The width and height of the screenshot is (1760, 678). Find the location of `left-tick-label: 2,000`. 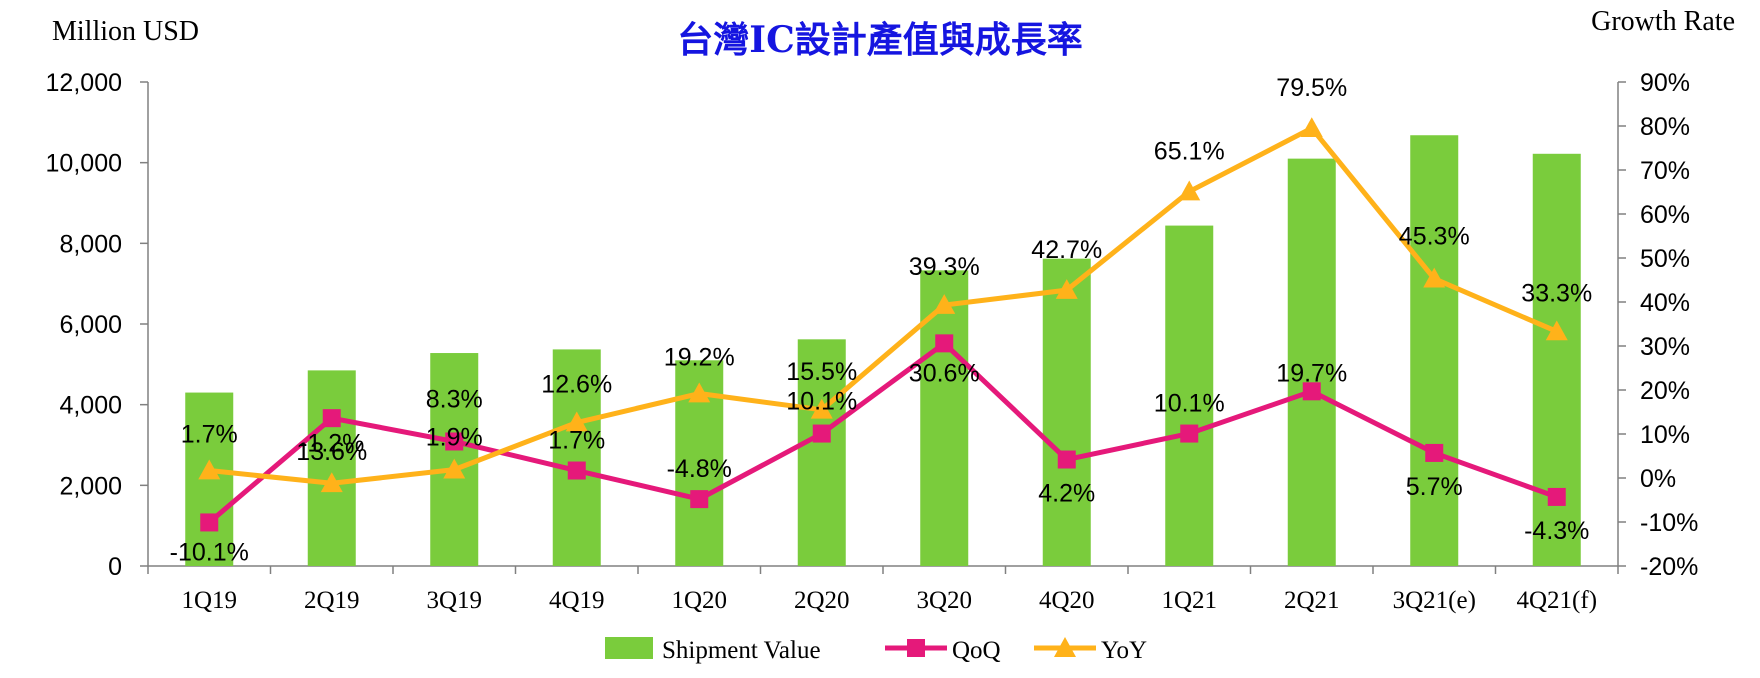

left-tick-label: 2,000 is located at coordinates (90, 486).